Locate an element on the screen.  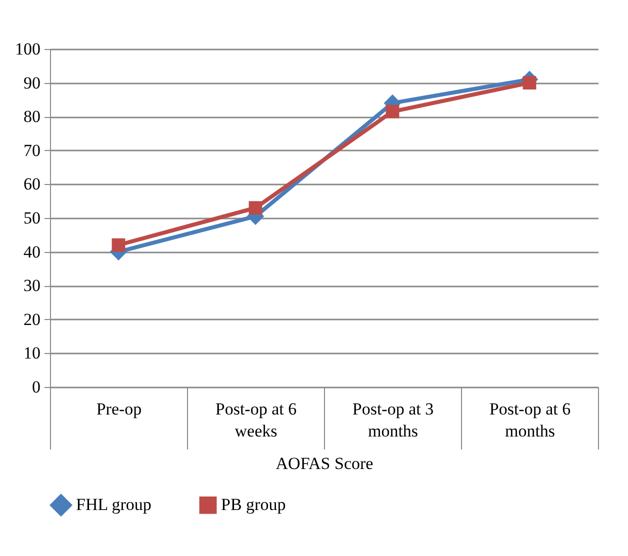
y-tick-label: 80 is located at coordinates (32, 116).